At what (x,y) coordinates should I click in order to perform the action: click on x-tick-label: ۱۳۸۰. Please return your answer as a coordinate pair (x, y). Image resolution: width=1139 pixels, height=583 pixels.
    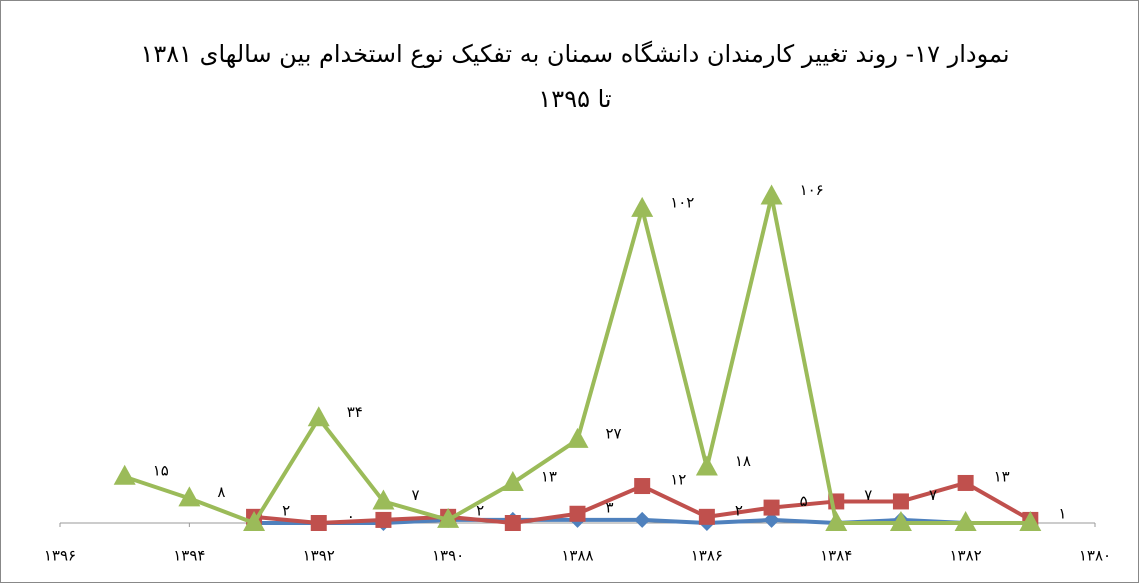
    Looking at the image, I should click on (1095, 556).